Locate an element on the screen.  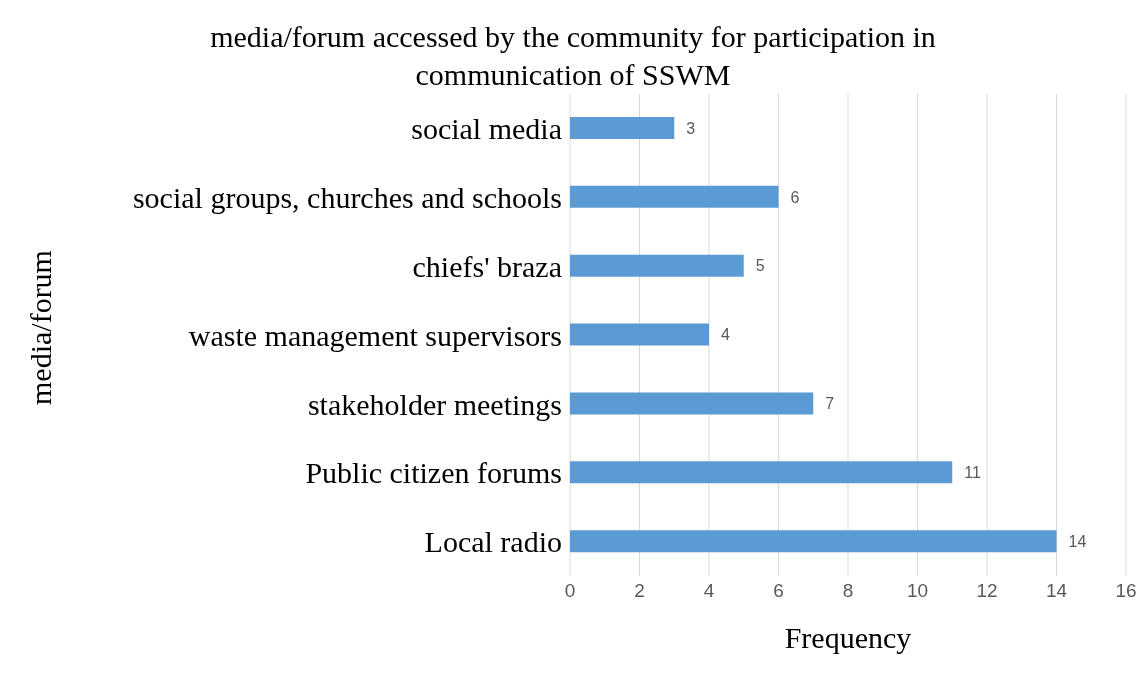
y-tick-label: Public citizen forums is located at coordinates (433, 473).